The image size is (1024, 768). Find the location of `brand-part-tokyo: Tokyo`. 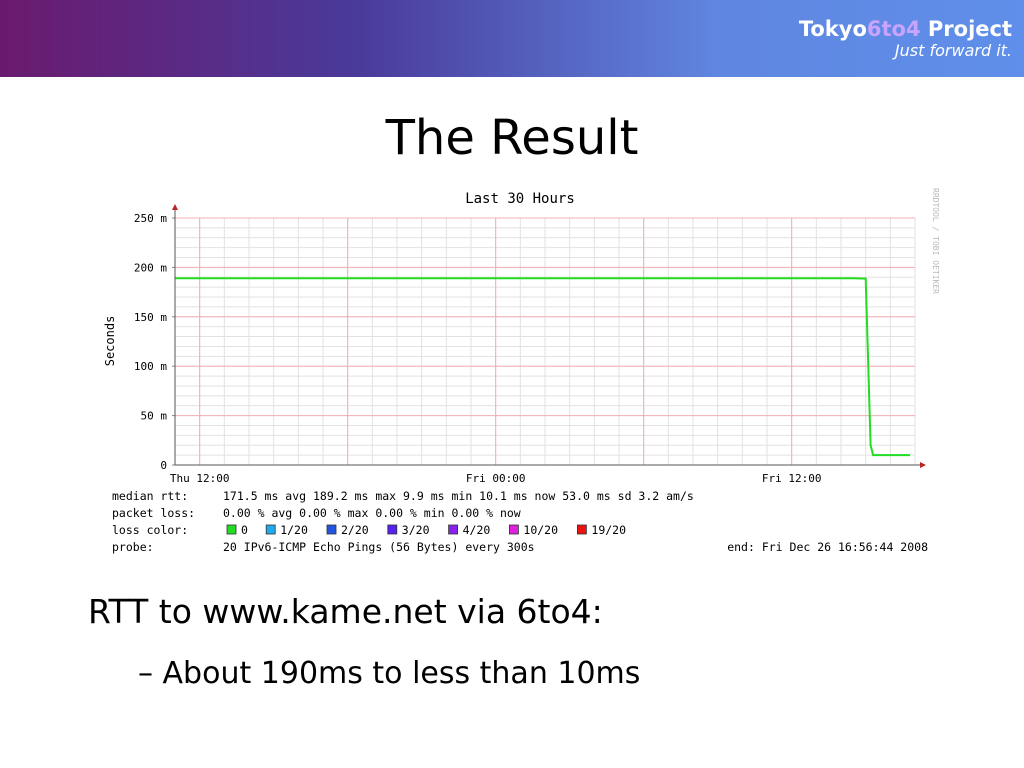

brand-part-tokyo: Tokyo is located at coordinates (832, 29).